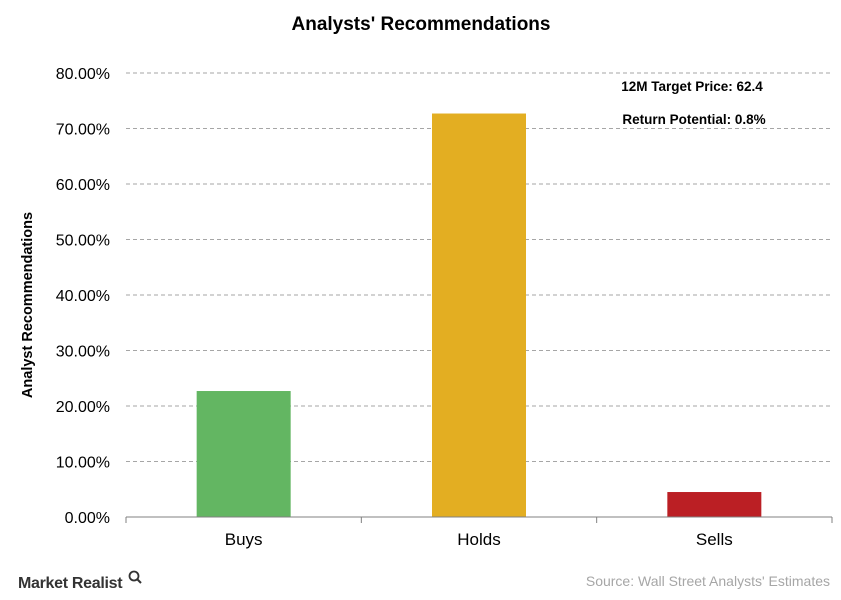  Describe the element at coordinates (83, 352) in the screenshot. I see `y-tick-label: 30.00%` at that location.